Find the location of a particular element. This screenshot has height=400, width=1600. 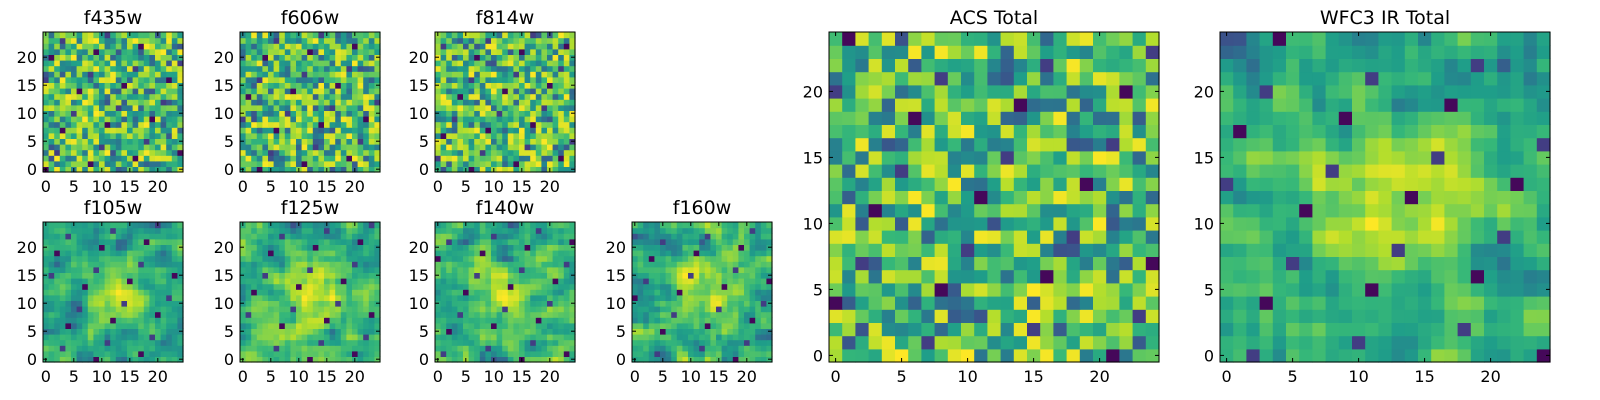

x-tick-label: 10 is located at coordinates (494, 186).